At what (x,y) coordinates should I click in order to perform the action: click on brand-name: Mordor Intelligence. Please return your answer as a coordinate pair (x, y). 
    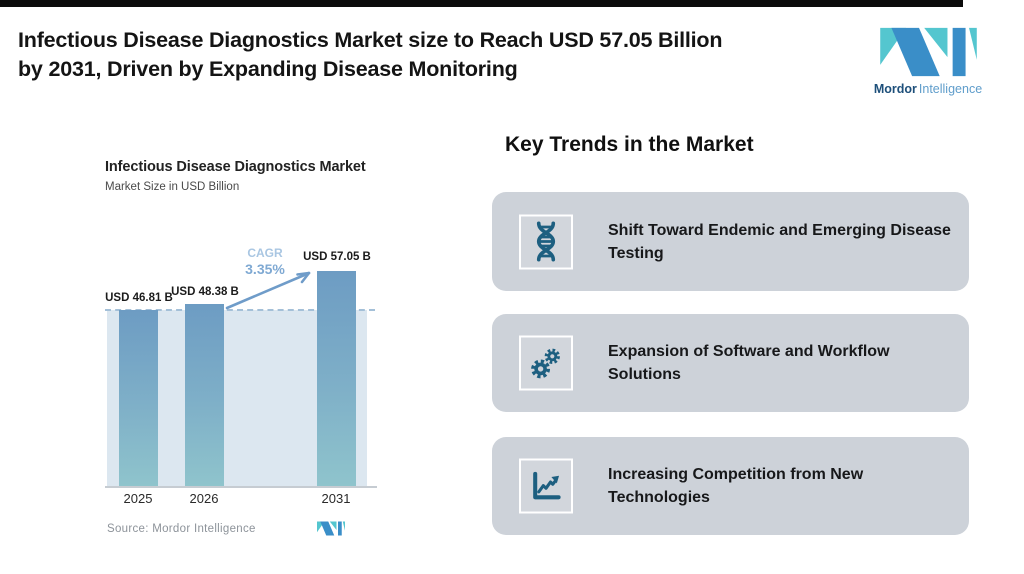
    Looking at the image, I should click on (928, 89).